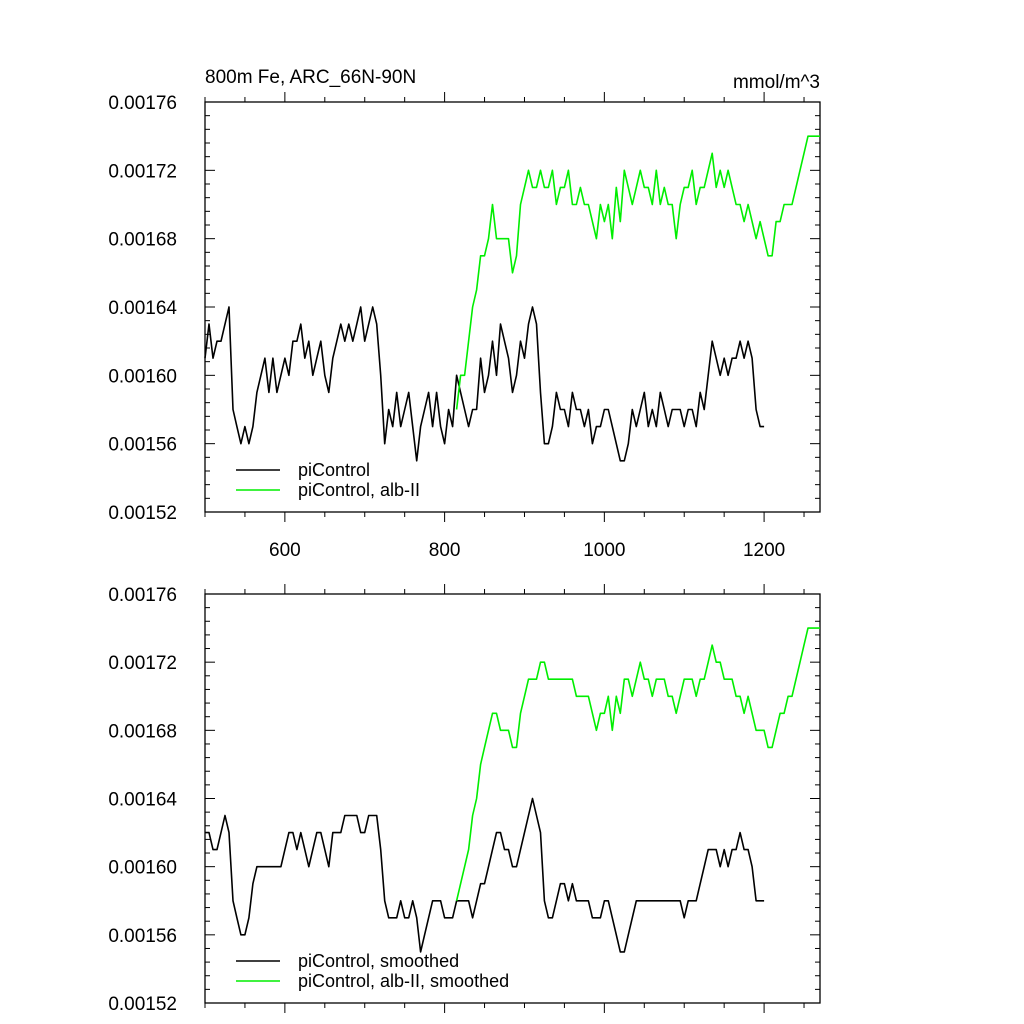  Describe the element at coordinates (359, 490) in the screenshot. I see `legend-label: piControl, alb-II` at that location.